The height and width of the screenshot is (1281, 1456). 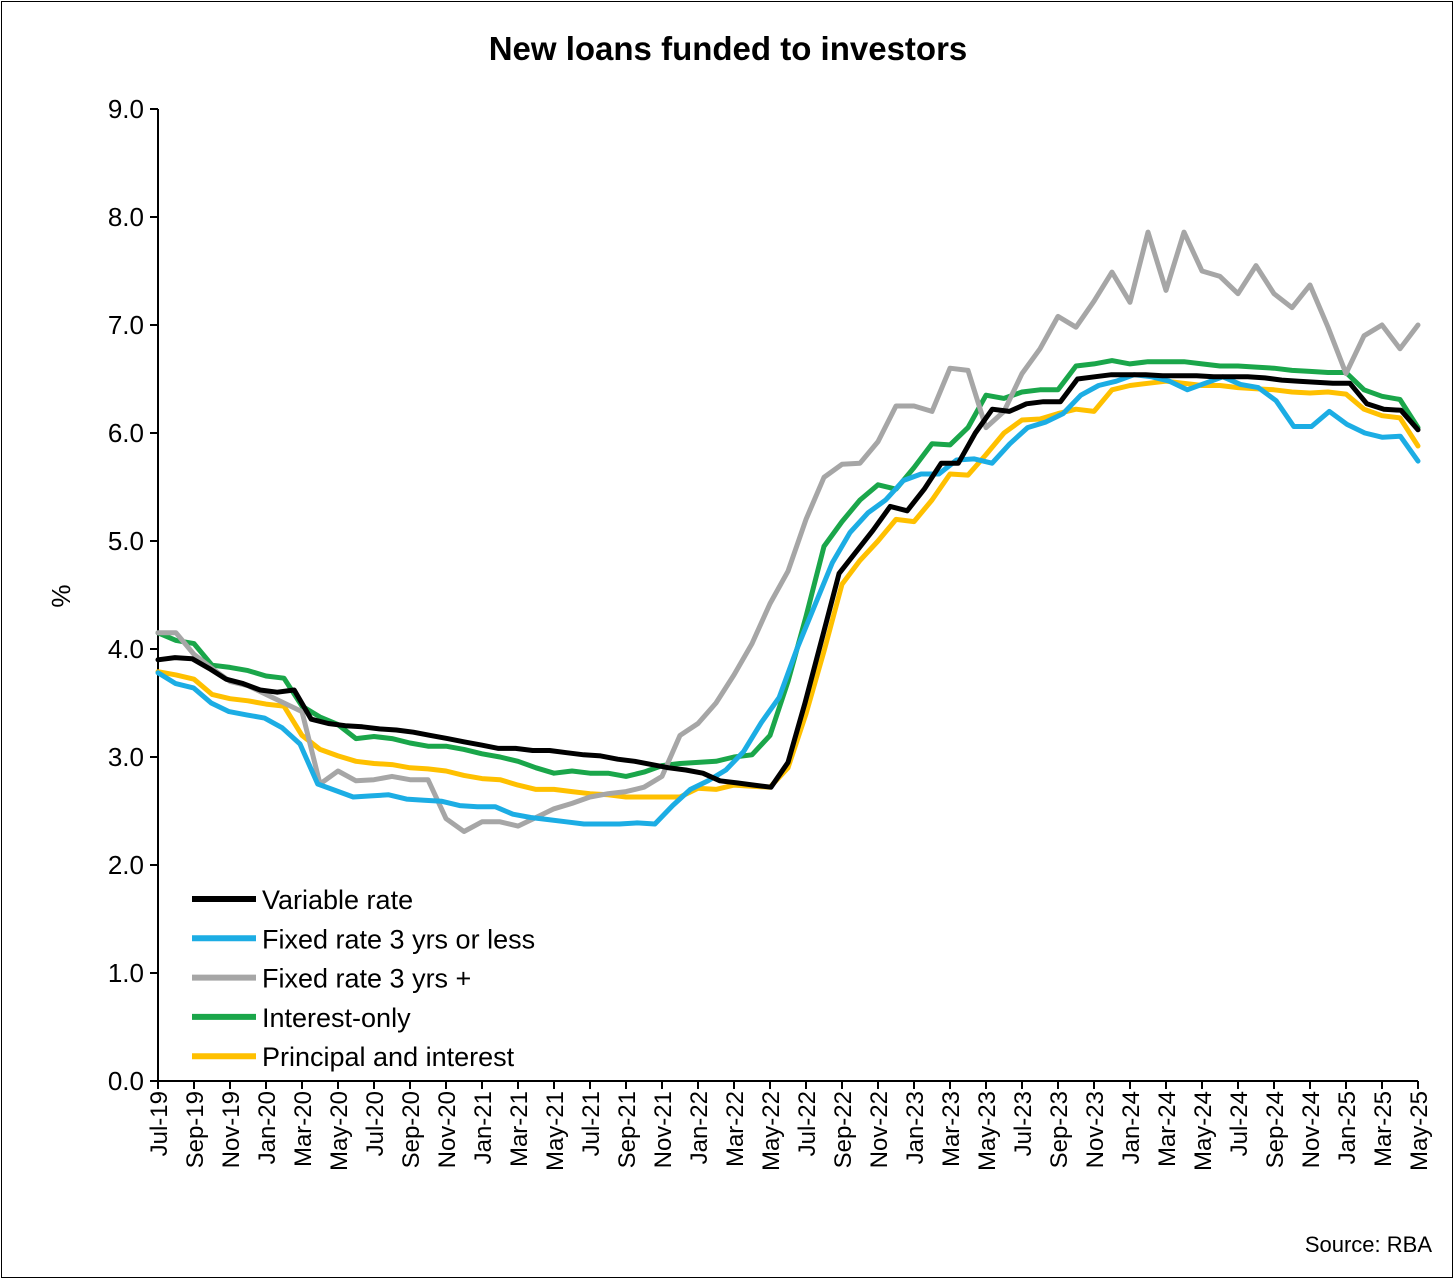 What do you see at coordinates (1131, 1127) in the screenshot?
I see `x-tick-label: Jan-24` at bounding box center [1131, 1127].